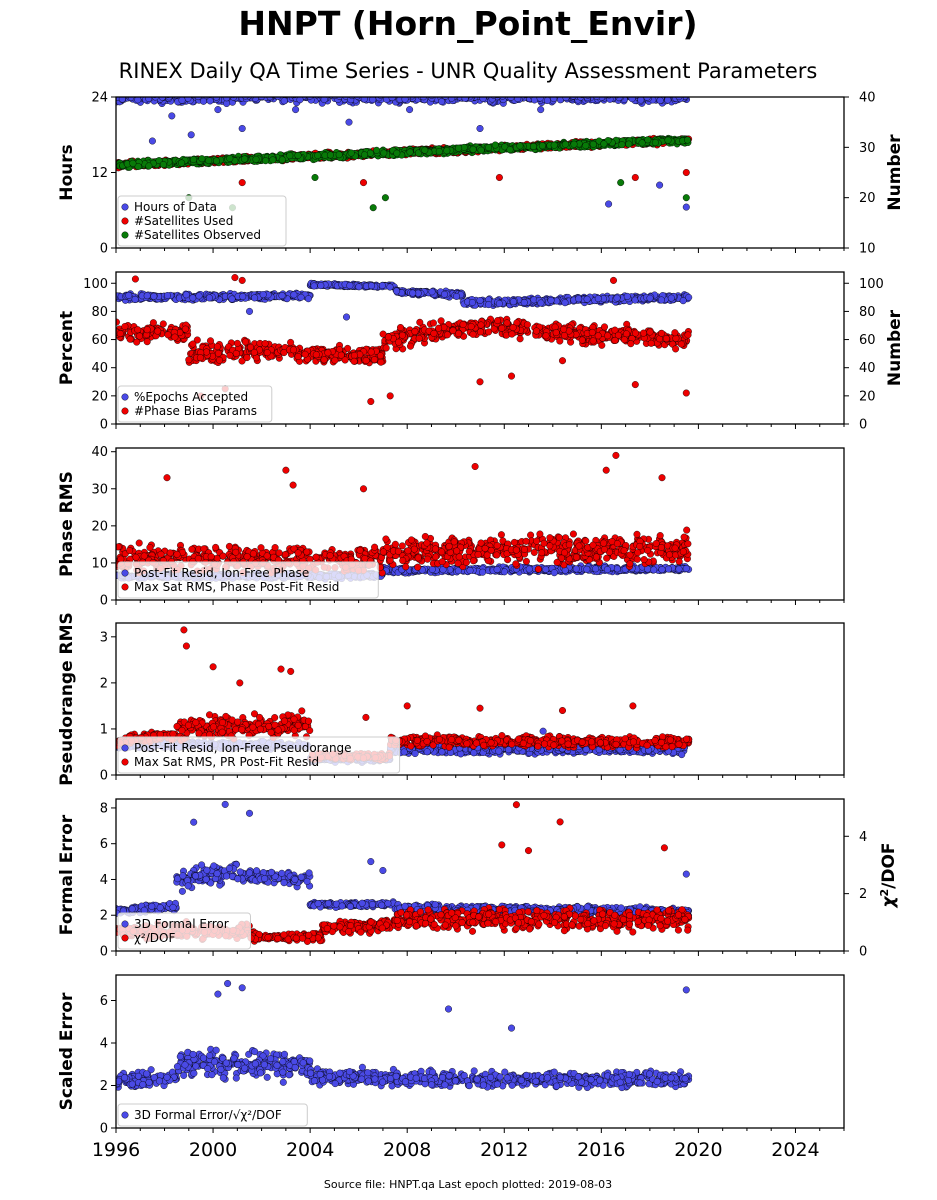 Image resolution: width=937 pixels, height=1200 pixels. What do you see at coordinates (895, 172) in the screenshot?
I see `y2-axis-label: Number` at bounding box center [895, 172].